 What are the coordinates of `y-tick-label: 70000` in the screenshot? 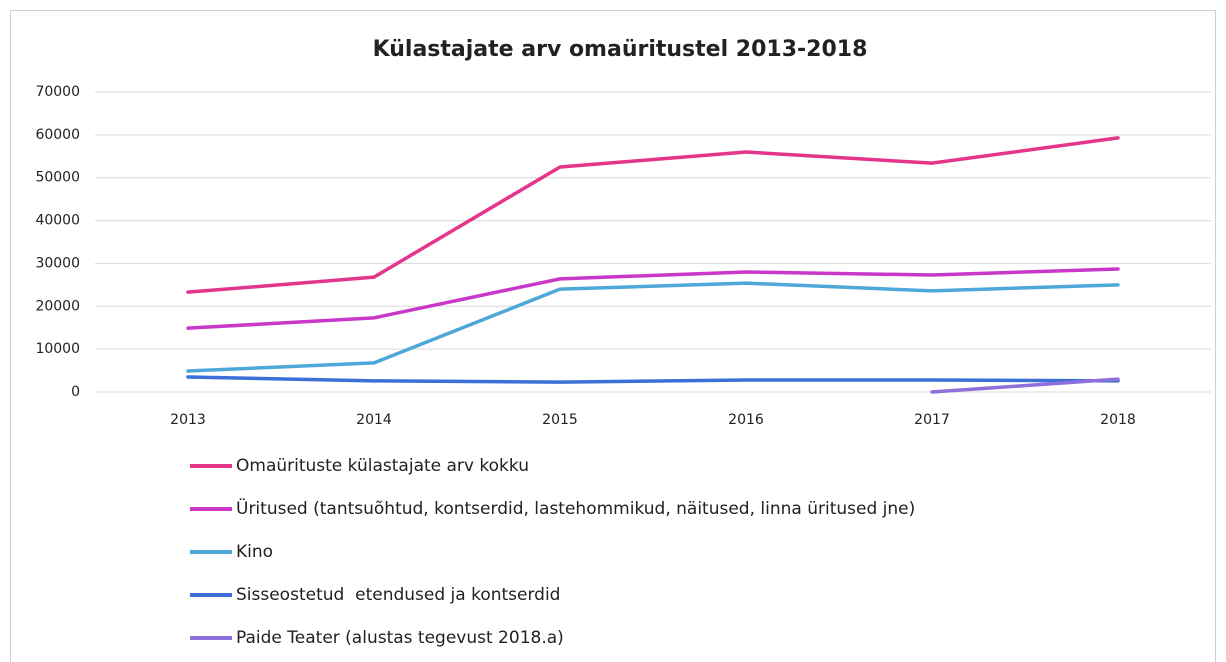 It's located at (57, 92).